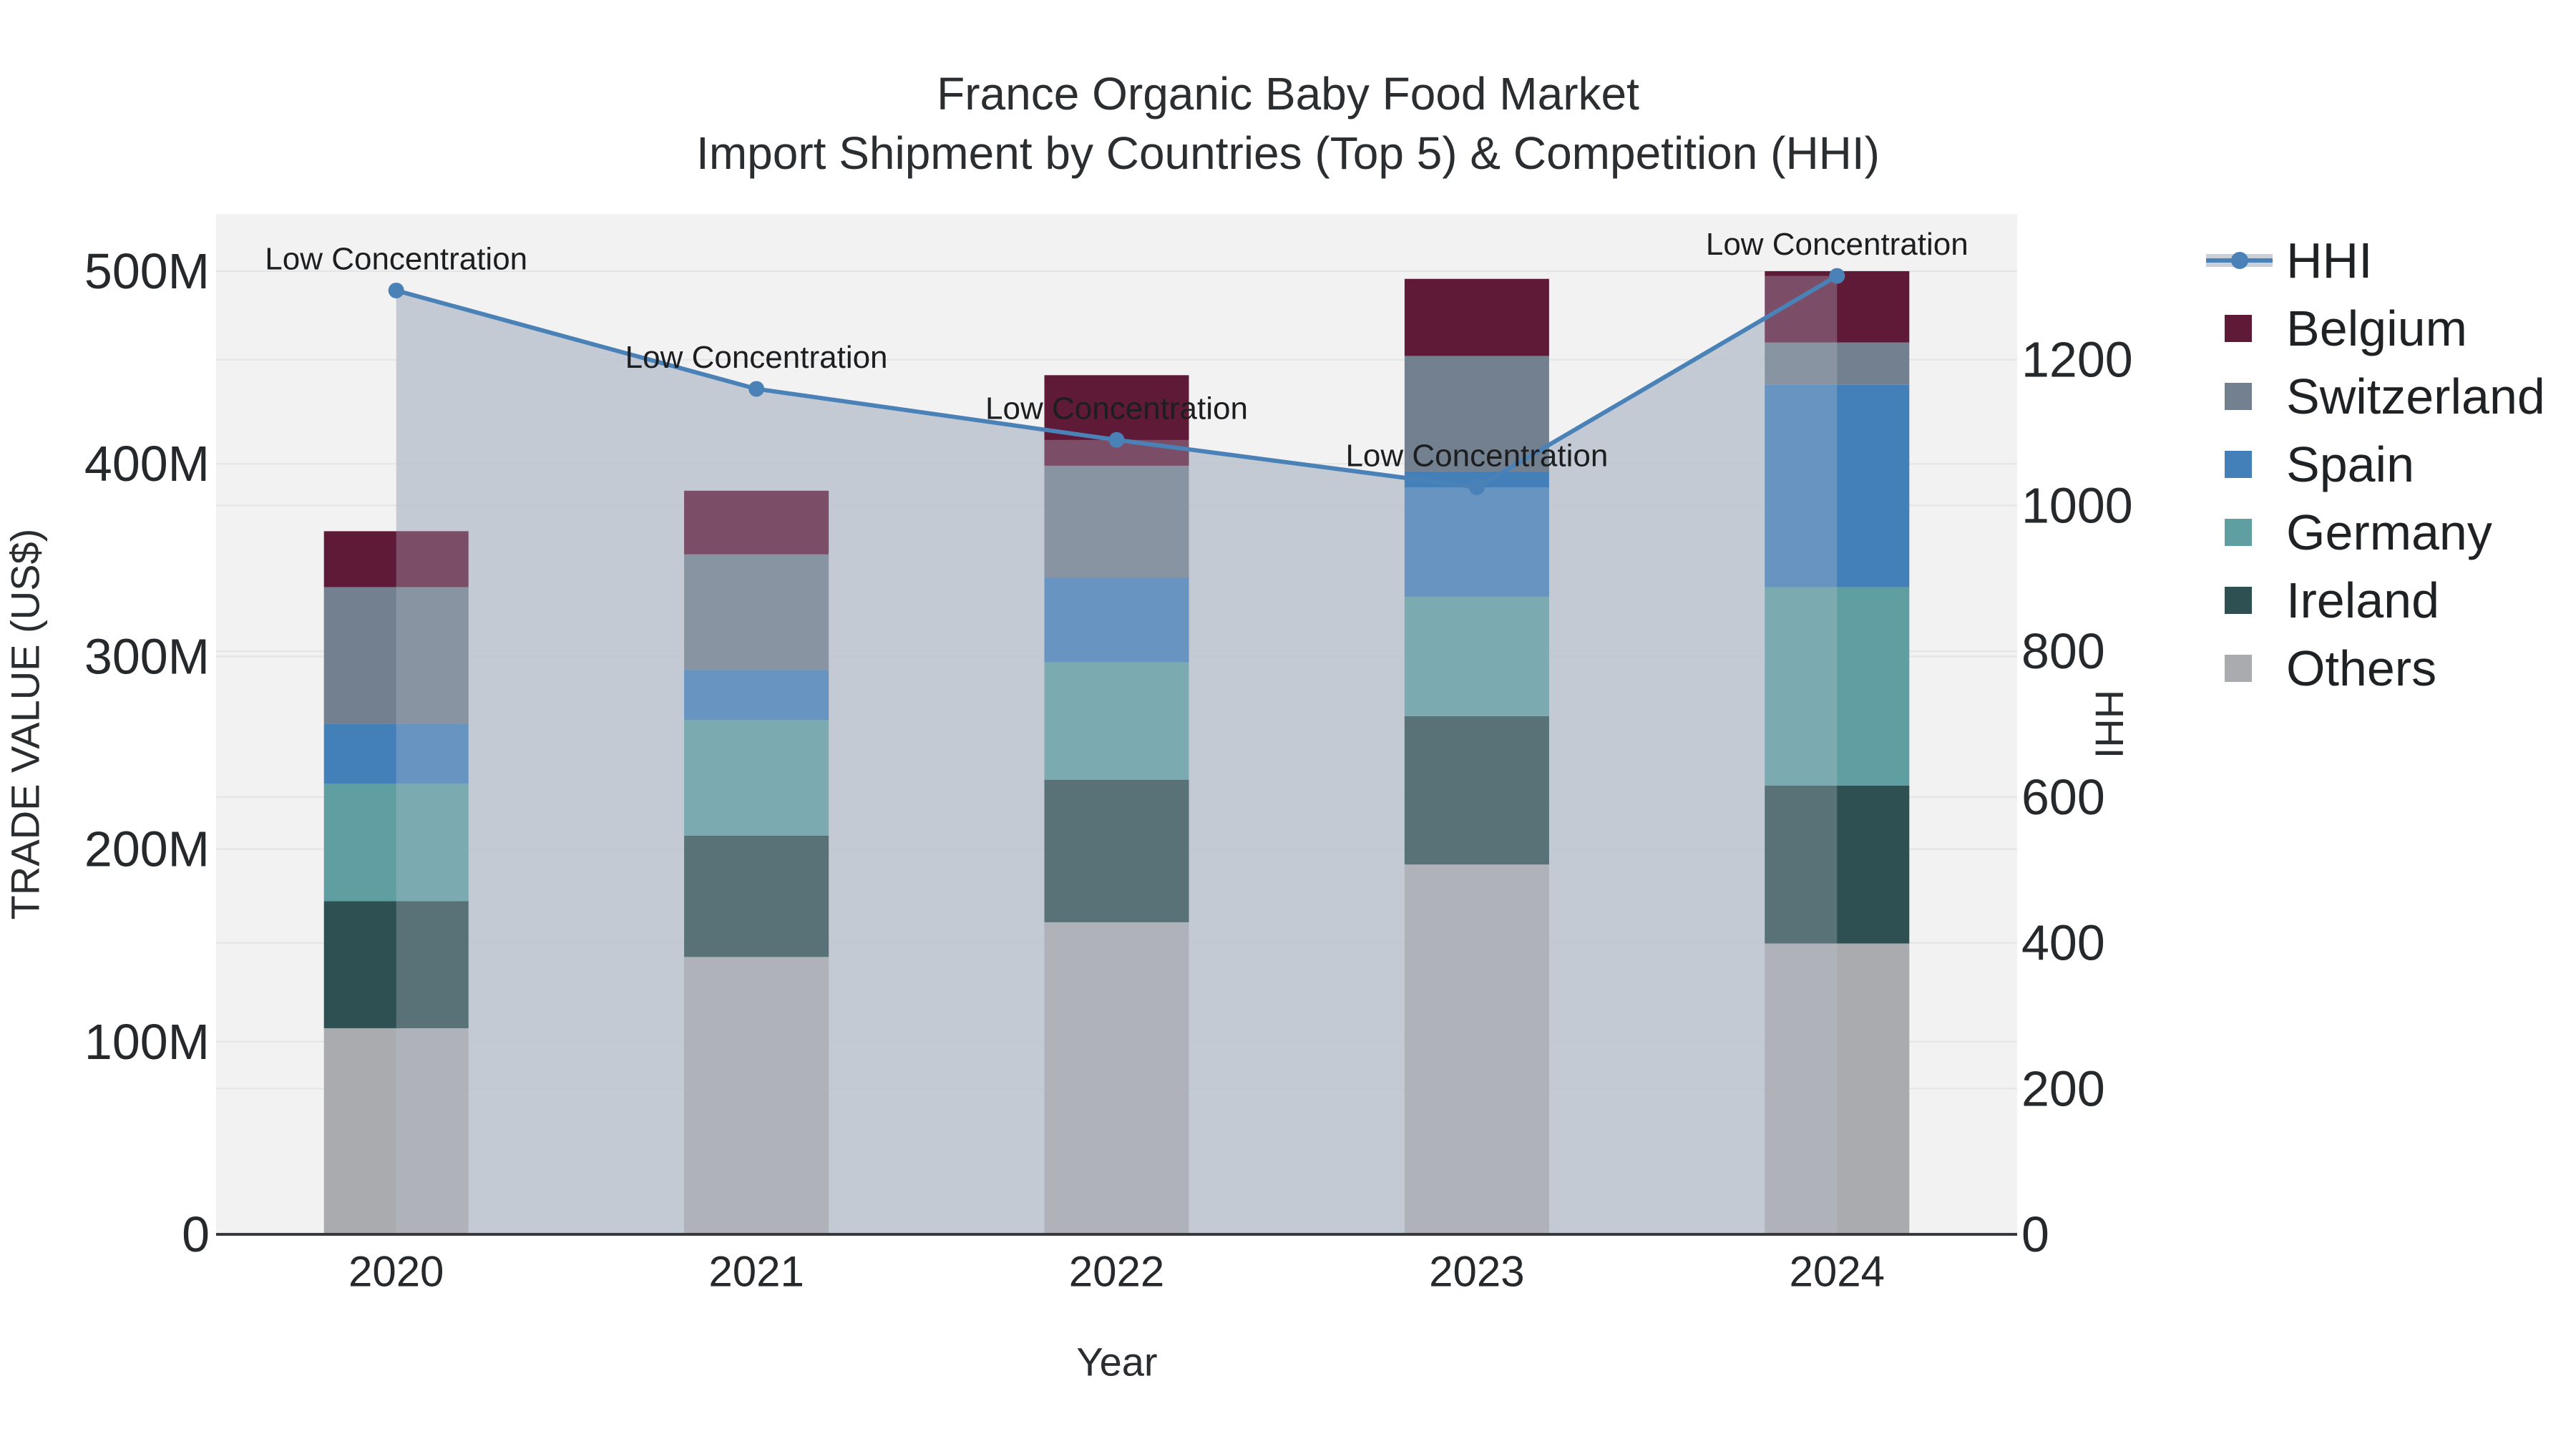 Image resolution: width=2576 pixels, height=1449 pixels. I want to click on x-tick-2022: 2022, so click(1116, 1272).